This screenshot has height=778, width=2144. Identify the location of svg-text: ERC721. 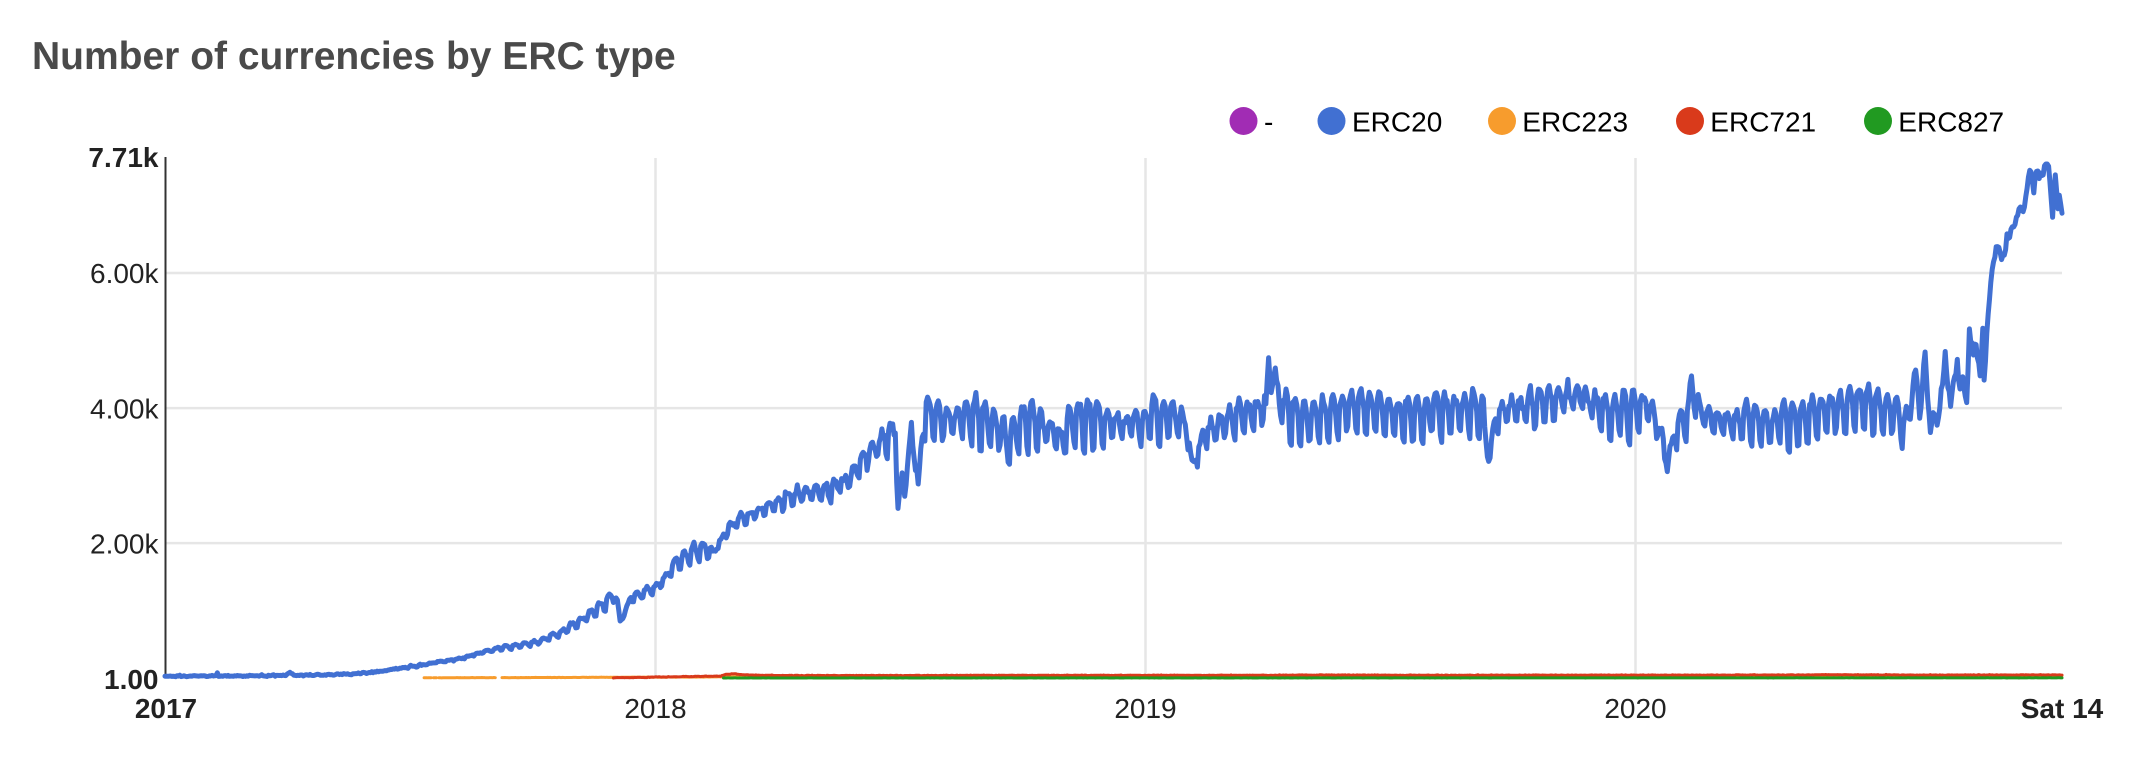
(1763, 122).